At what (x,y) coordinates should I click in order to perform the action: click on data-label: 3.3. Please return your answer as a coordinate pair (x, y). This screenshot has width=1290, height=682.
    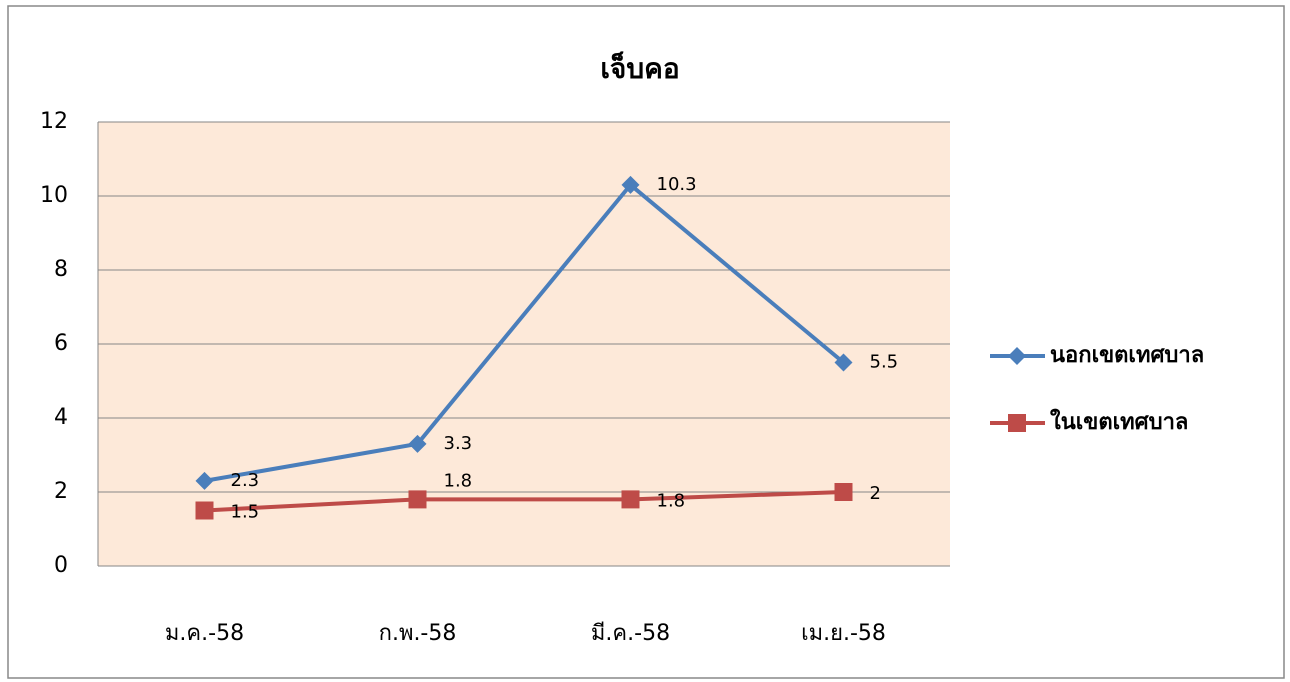
    Looking at the image, I should click on (458, 443).